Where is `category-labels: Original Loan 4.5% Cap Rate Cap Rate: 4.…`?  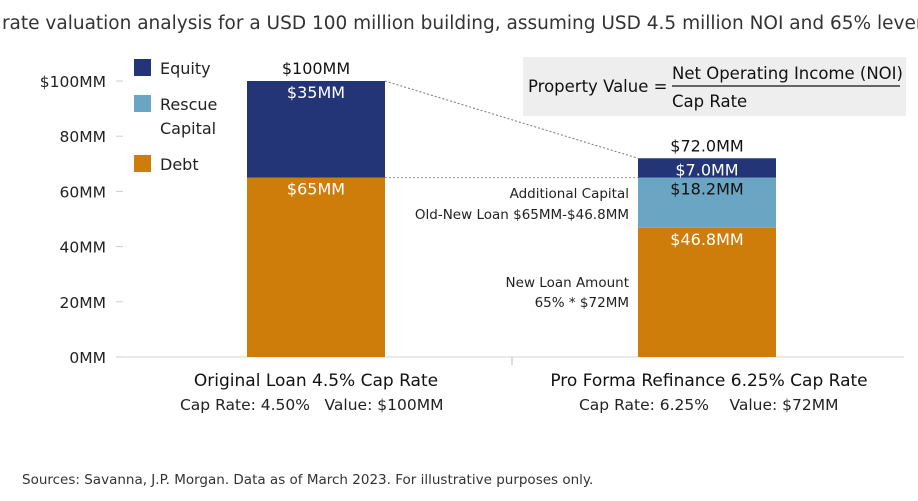
category-labels: Original Loan 4.5% Cap Rate Cap Rate: 4.… is located at coordinates (524, 392).